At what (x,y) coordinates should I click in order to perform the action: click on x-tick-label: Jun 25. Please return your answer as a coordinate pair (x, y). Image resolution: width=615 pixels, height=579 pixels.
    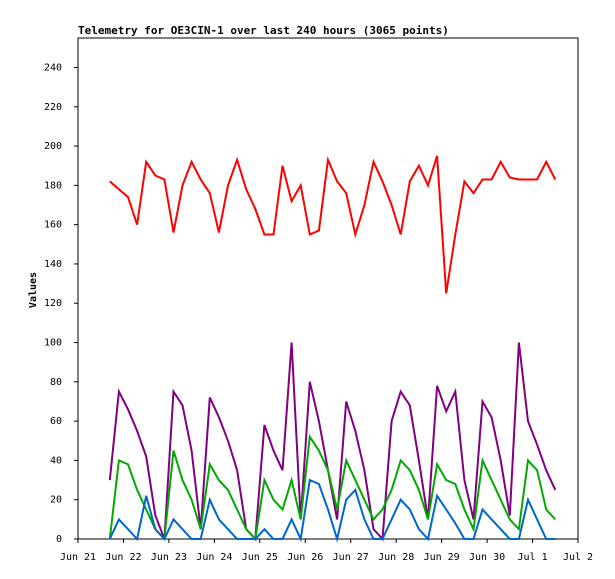
    Looking at the image, I should click on (260, 557).